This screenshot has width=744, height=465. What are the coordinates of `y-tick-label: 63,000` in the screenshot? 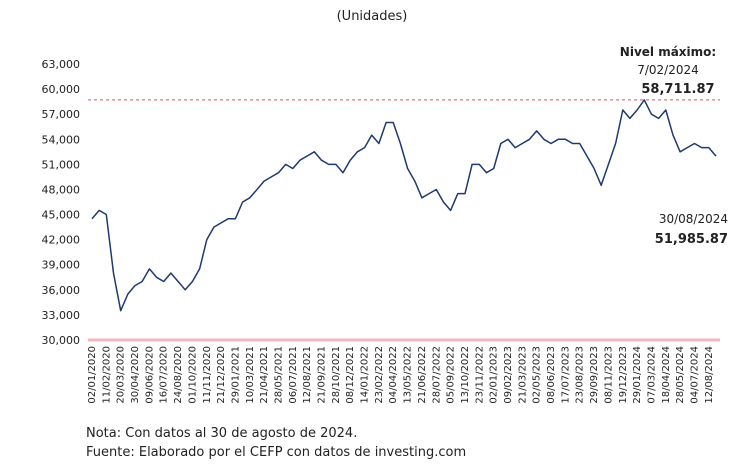 It's located at (61, 64).